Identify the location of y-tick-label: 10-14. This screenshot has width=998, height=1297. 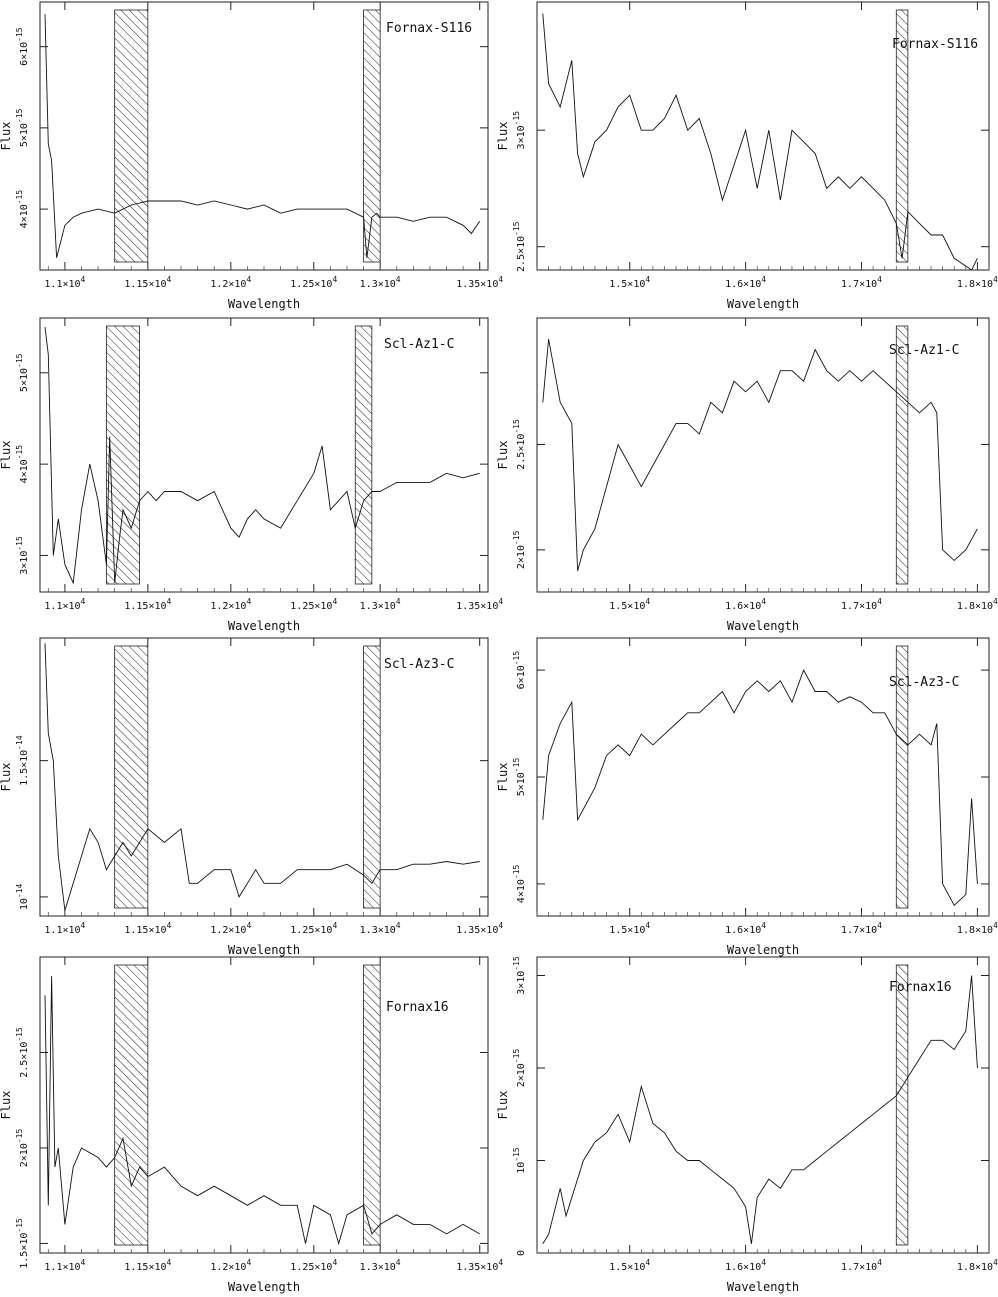
(22, 896).